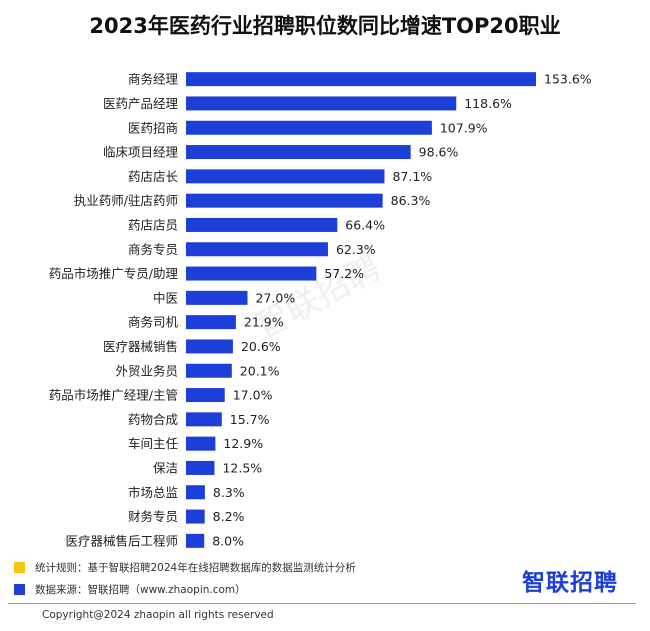 This screenshot has width=650, height=631. I want to click on category-label: 外贸业务员, so click(146, 370).